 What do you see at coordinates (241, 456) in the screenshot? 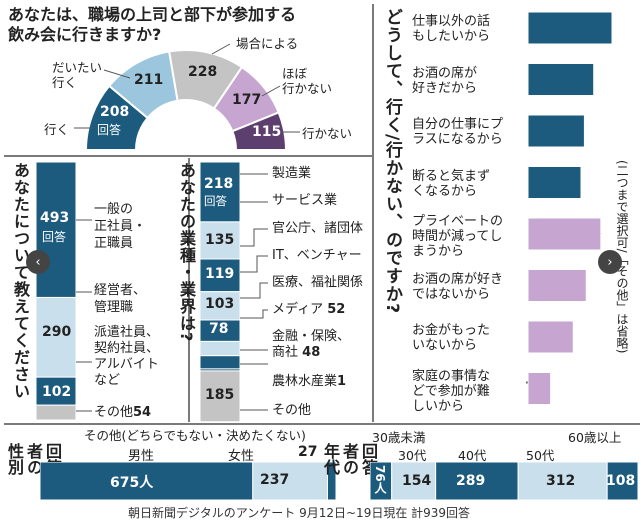
I see `q5-label-female: 女性` at bounding box center [241, 456].